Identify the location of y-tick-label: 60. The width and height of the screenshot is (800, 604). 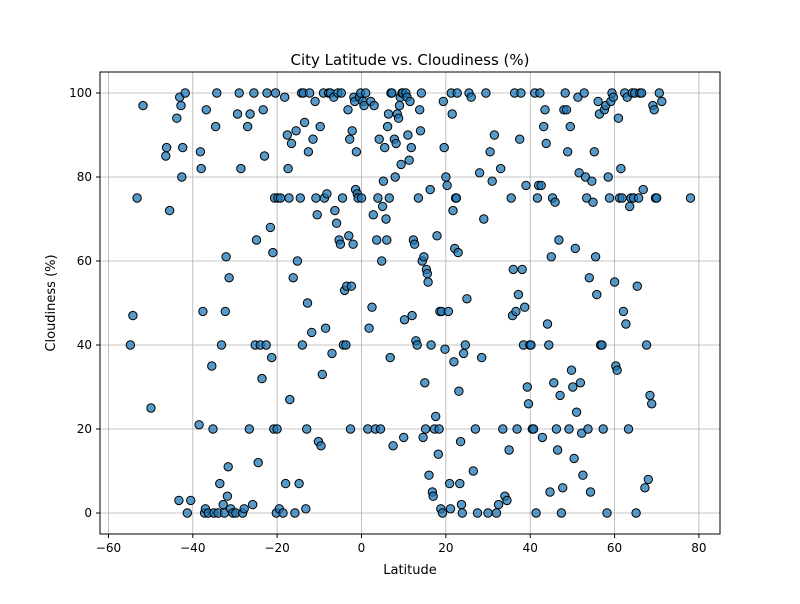
(84, 261).